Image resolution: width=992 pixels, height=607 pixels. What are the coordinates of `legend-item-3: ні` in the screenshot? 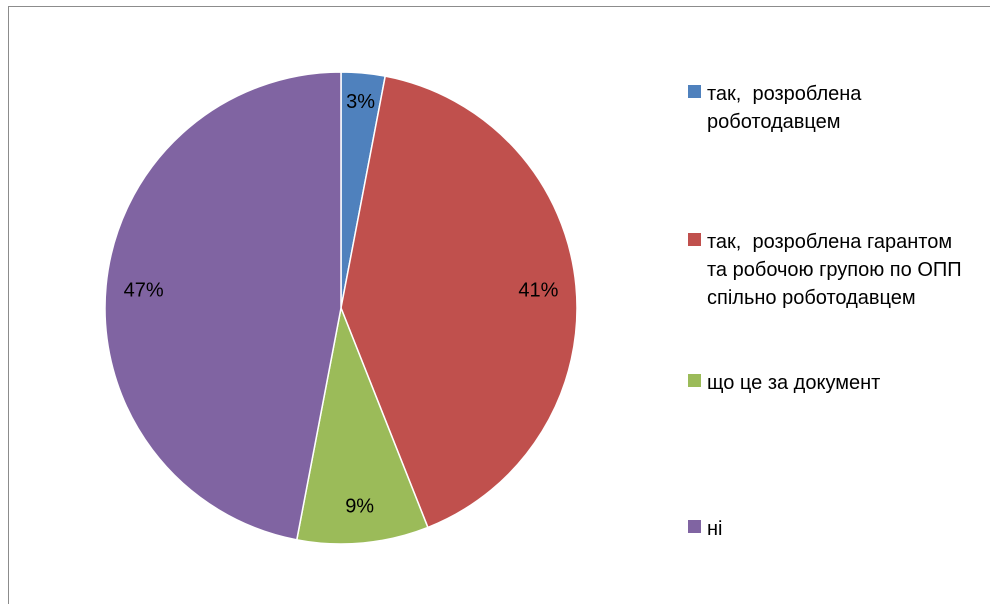 It's located at (837, 529).